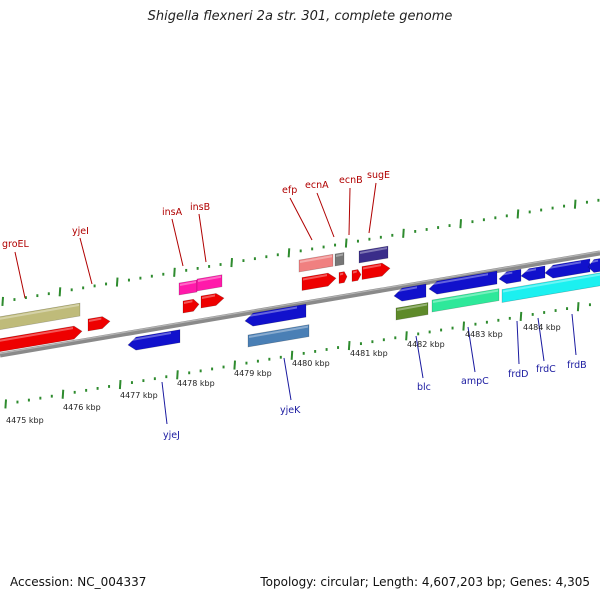 This screenshot has height=600, width=600. I want to click on gene-frdD-arrow, so click(510, 276).